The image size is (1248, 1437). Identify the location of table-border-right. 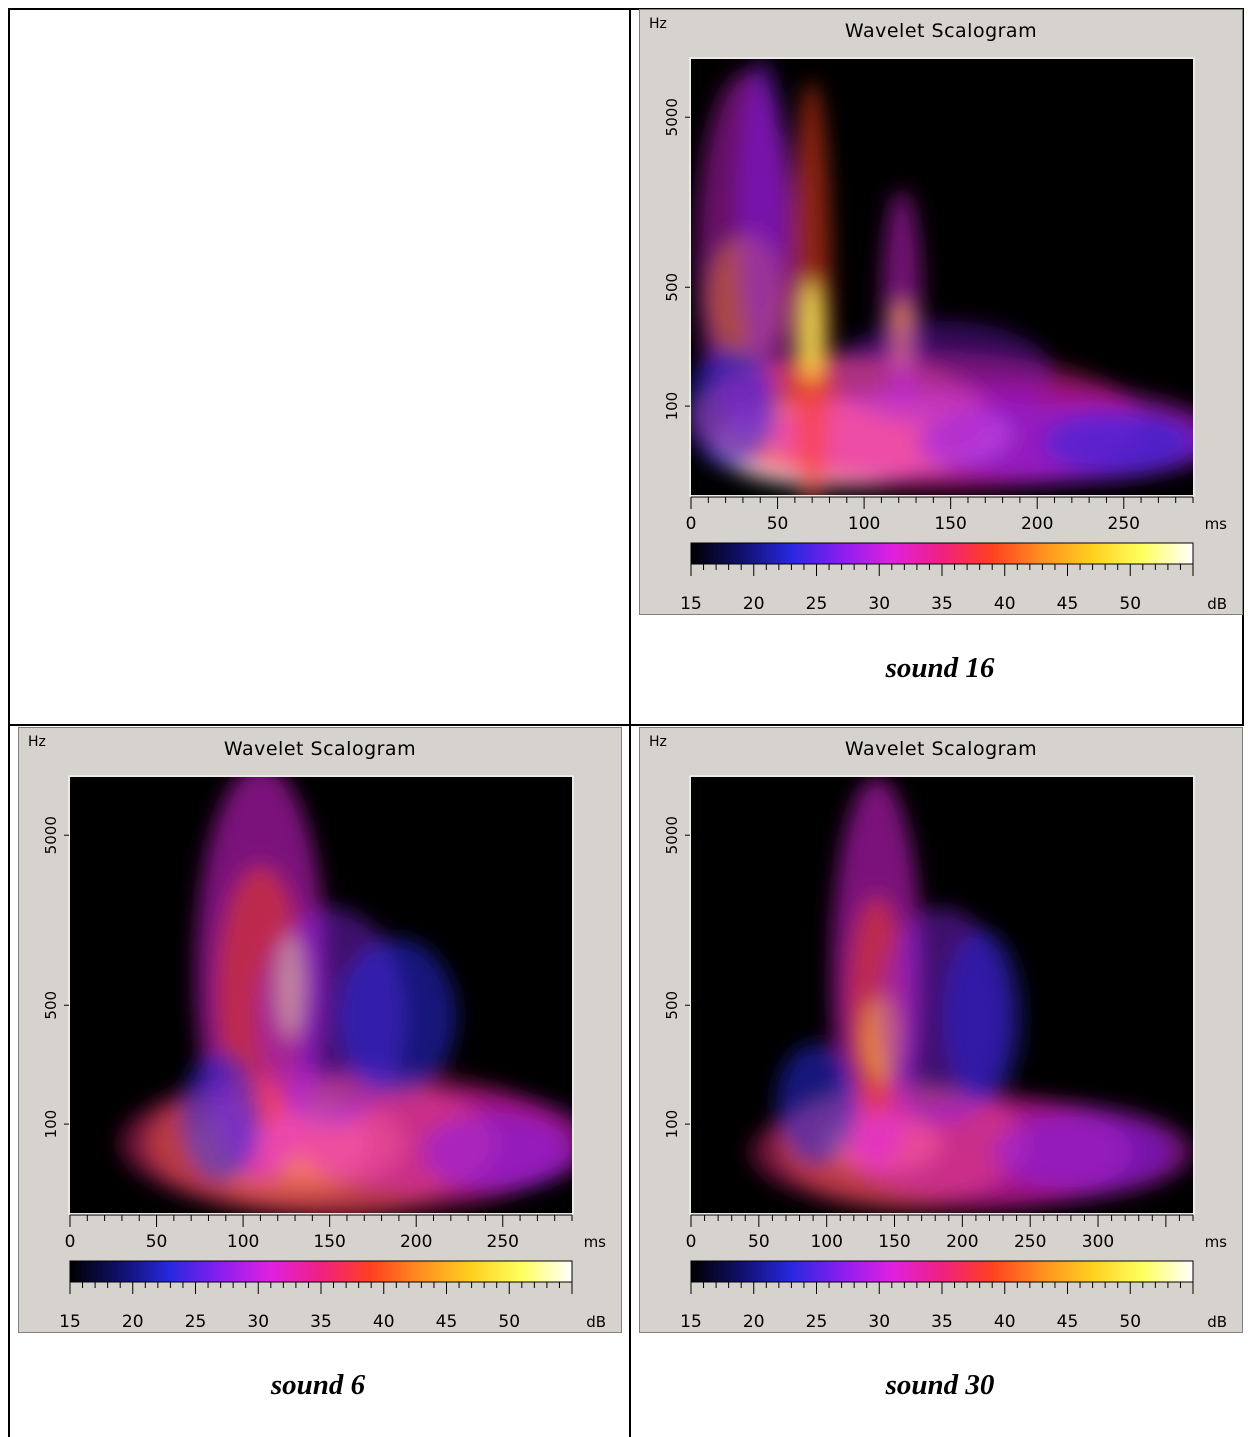
(1243, 366).